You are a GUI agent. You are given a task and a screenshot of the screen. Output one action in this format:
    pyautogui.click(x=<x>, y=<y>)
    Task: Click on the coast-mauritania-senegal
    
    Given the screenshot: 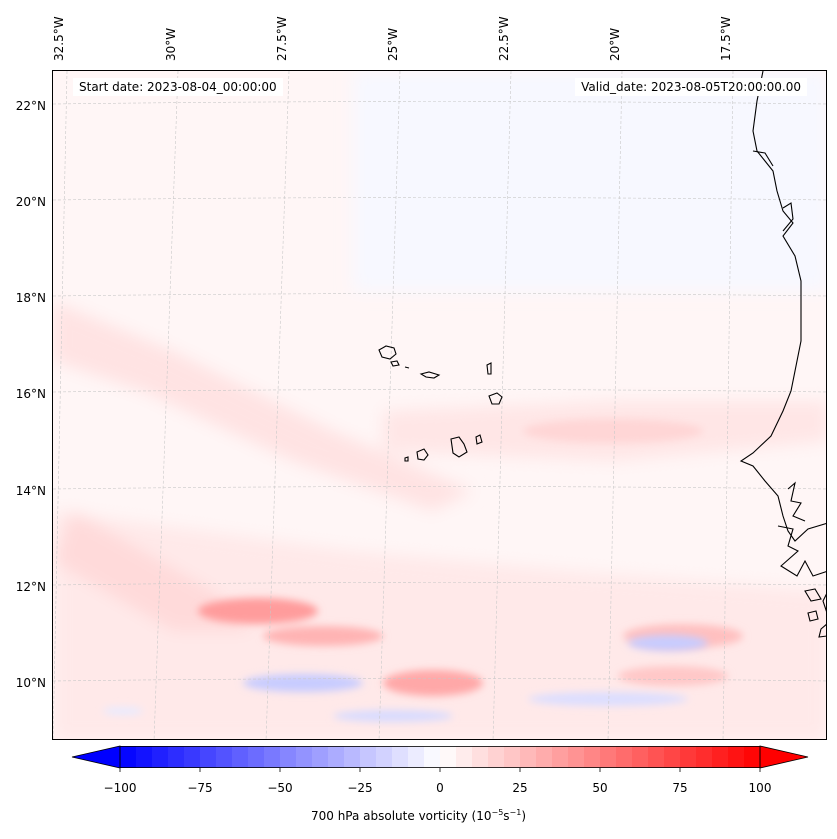 What is the action you would take?
    pyautogui.click(x=782, y=306)
    